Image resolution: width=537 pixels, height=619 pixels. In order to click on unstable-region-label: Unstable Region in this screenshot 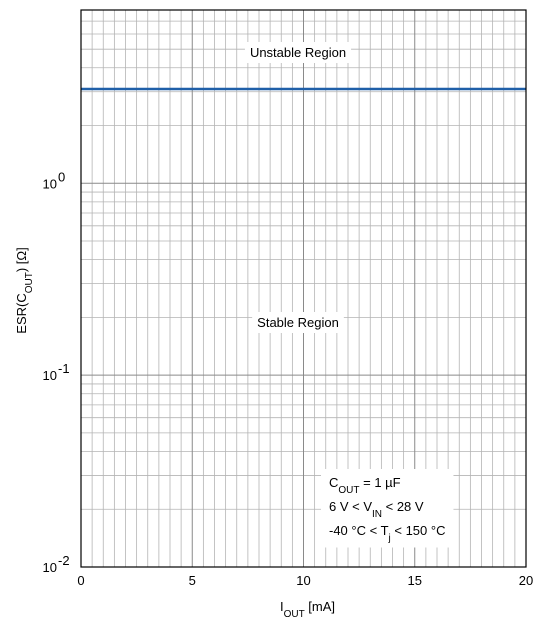, I will do `click(298, 52)`.